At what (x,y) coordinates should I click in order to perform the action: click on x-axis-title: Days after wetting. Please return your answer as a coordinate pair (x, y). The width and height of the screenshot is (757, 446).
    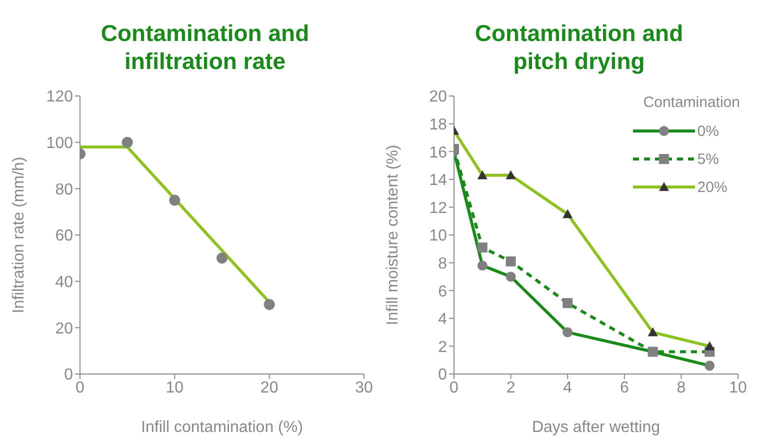
    Looking at the image, I should click on (596, 427).